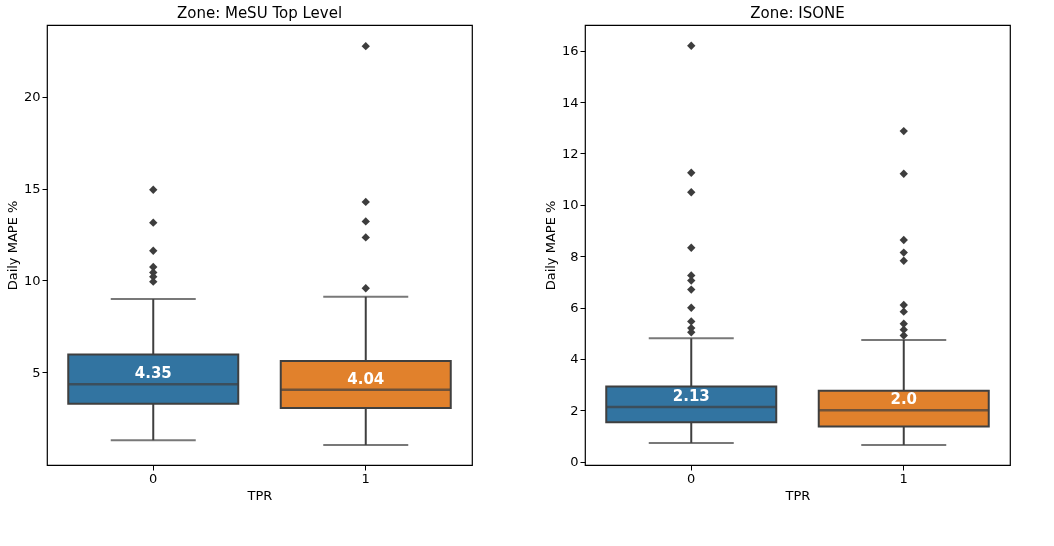 The width and height of the screenshot is (1054, 546). What do you see at coordinates (32, 97) in the screenshot?
I see `y-tick-label: 20` at bounding box center [32, 97].